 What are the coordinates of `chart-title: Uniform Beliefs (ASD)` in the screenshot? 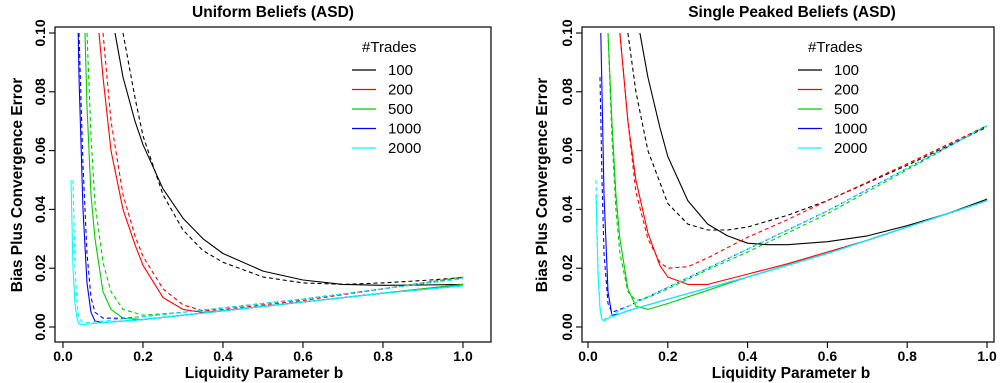 It's located at (273, 12).